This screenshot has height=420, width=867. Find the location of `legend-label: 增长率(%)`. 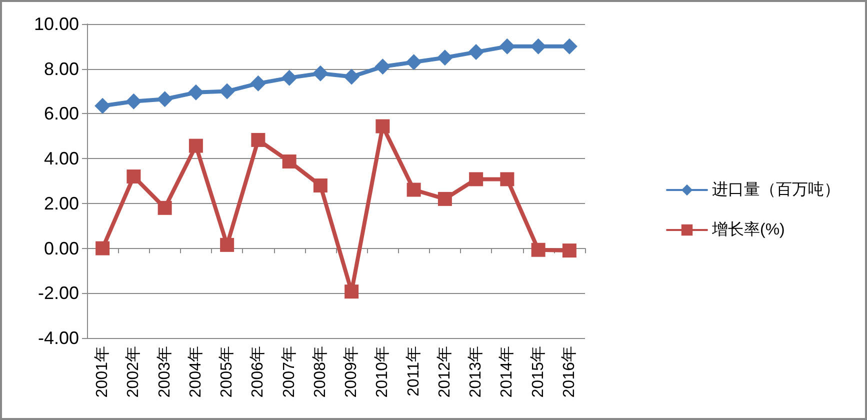

legend-label: 增长率(%) is located at coordinates (748, 229).